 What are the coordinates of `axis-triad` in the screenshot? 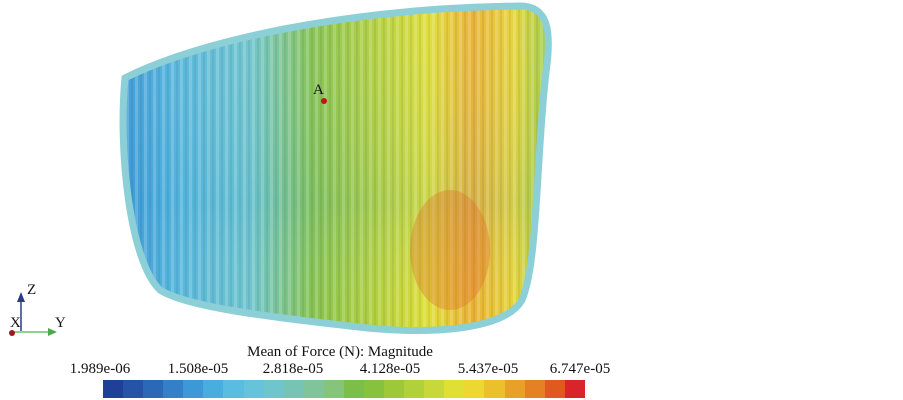 It's located at (33, 314).